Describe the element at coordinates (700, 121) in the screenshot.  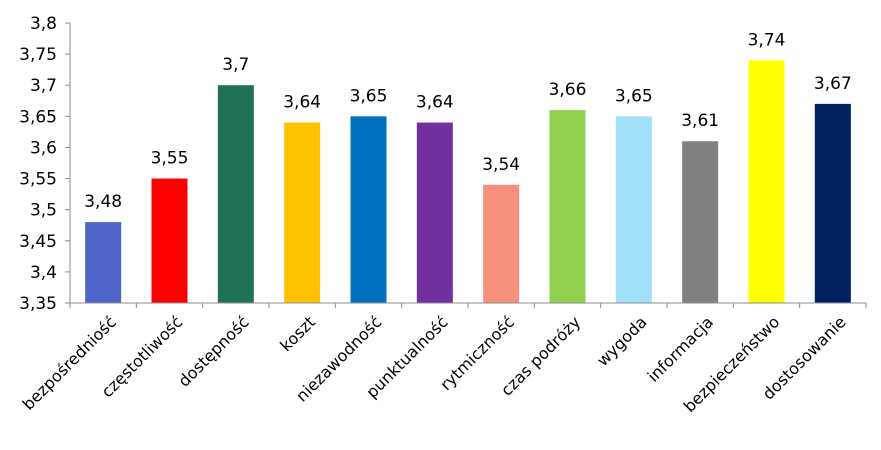
I see `data-label: 3,61` at that location.